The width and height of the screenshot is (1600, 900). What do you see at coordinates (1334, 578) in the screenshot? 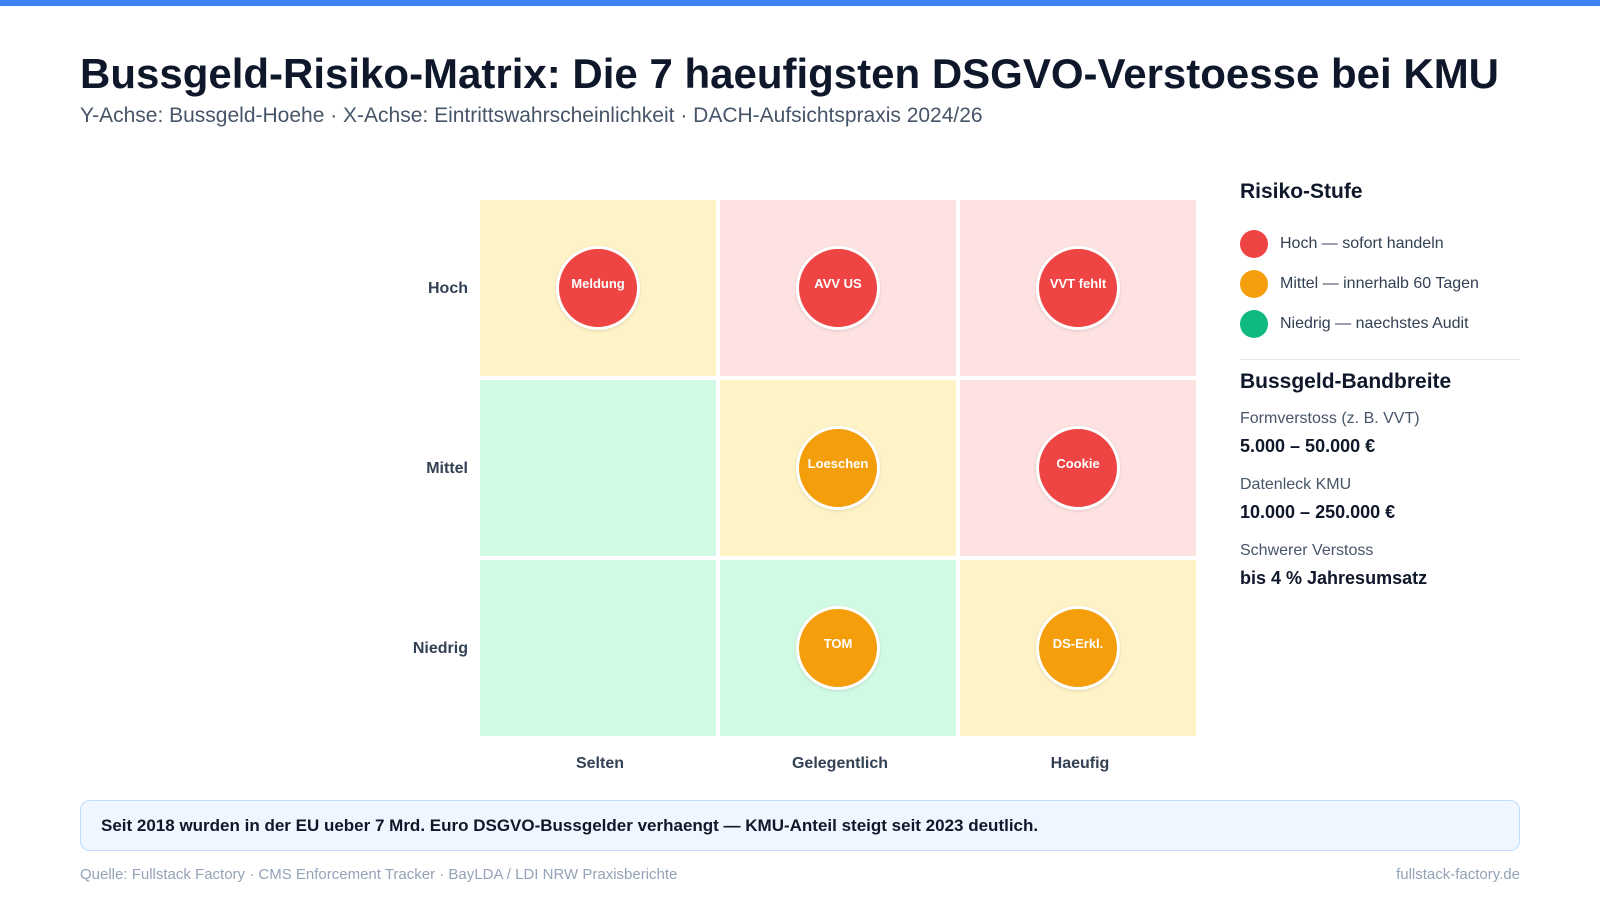
I see `fine-band-value: bis 4 % Jahresumsatz` at bounding box center [1334, 578].